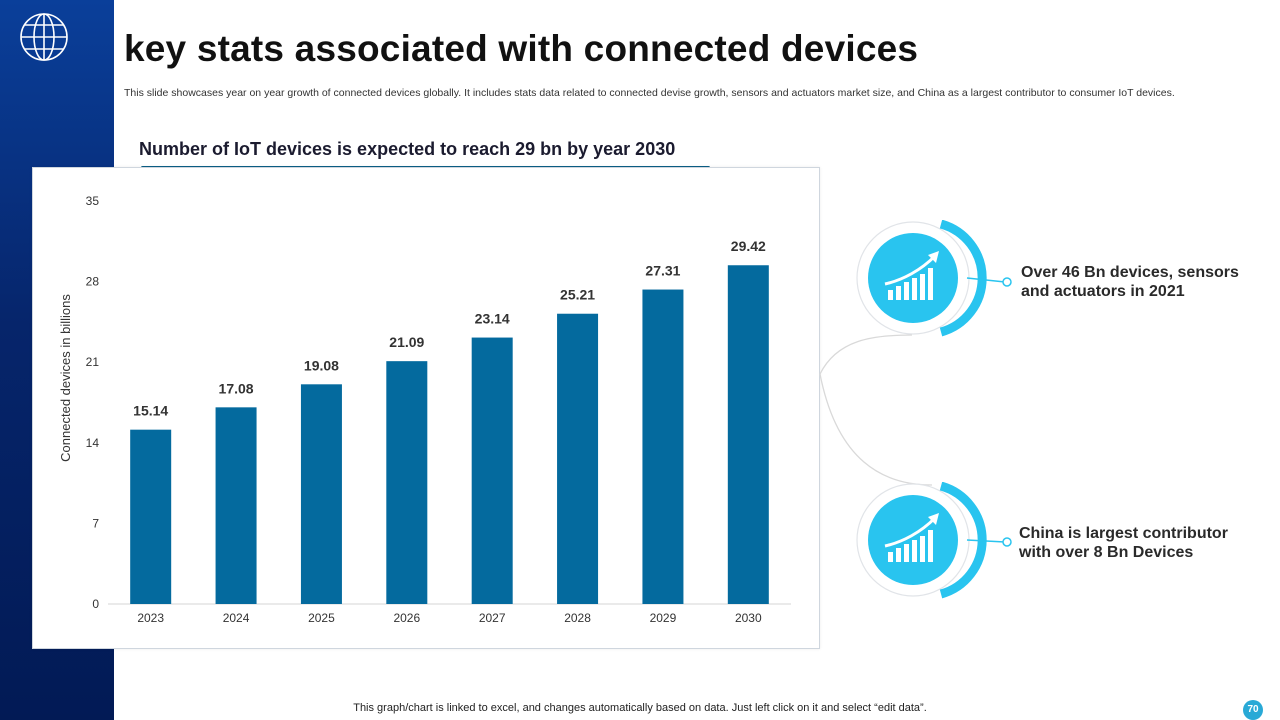  Describe the element at coordinates (236, 388) in the screenshot. I see `bar-value-label: 17.08` at that location.